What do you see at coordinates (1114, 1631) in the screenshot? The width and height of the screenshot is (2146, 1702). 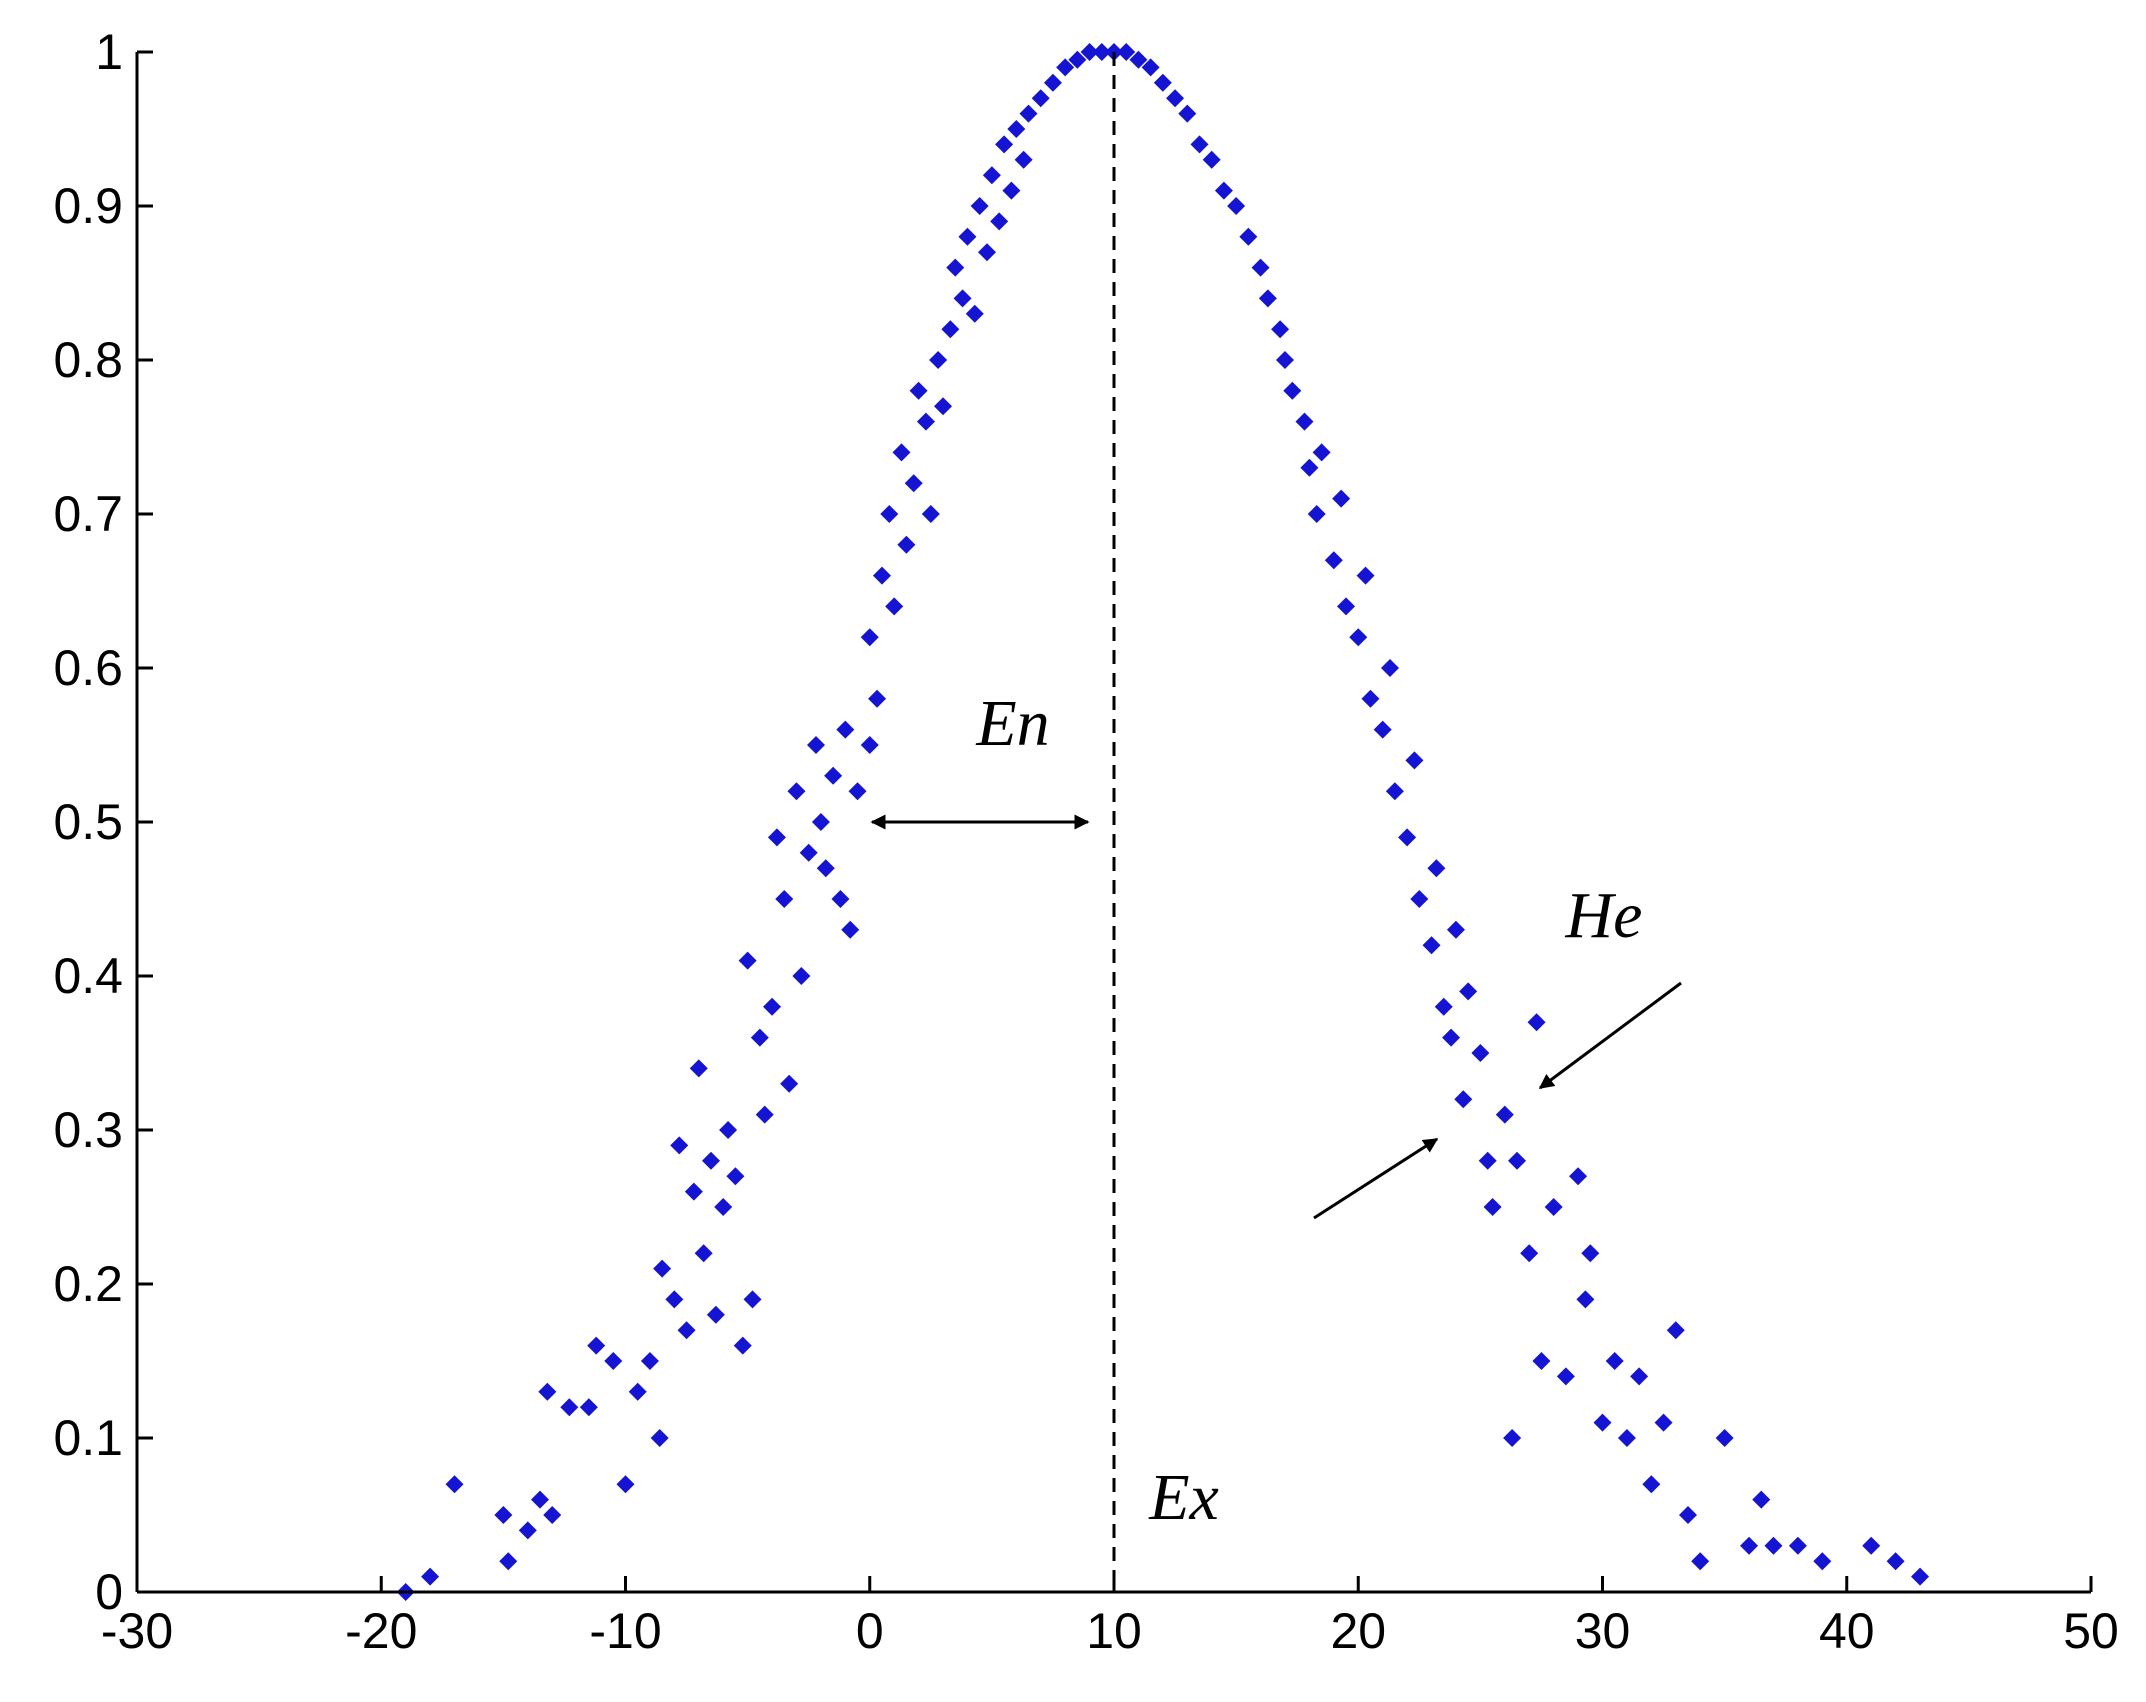 I see `x-tick-label: 10` at bounding box center [1114, 1631].